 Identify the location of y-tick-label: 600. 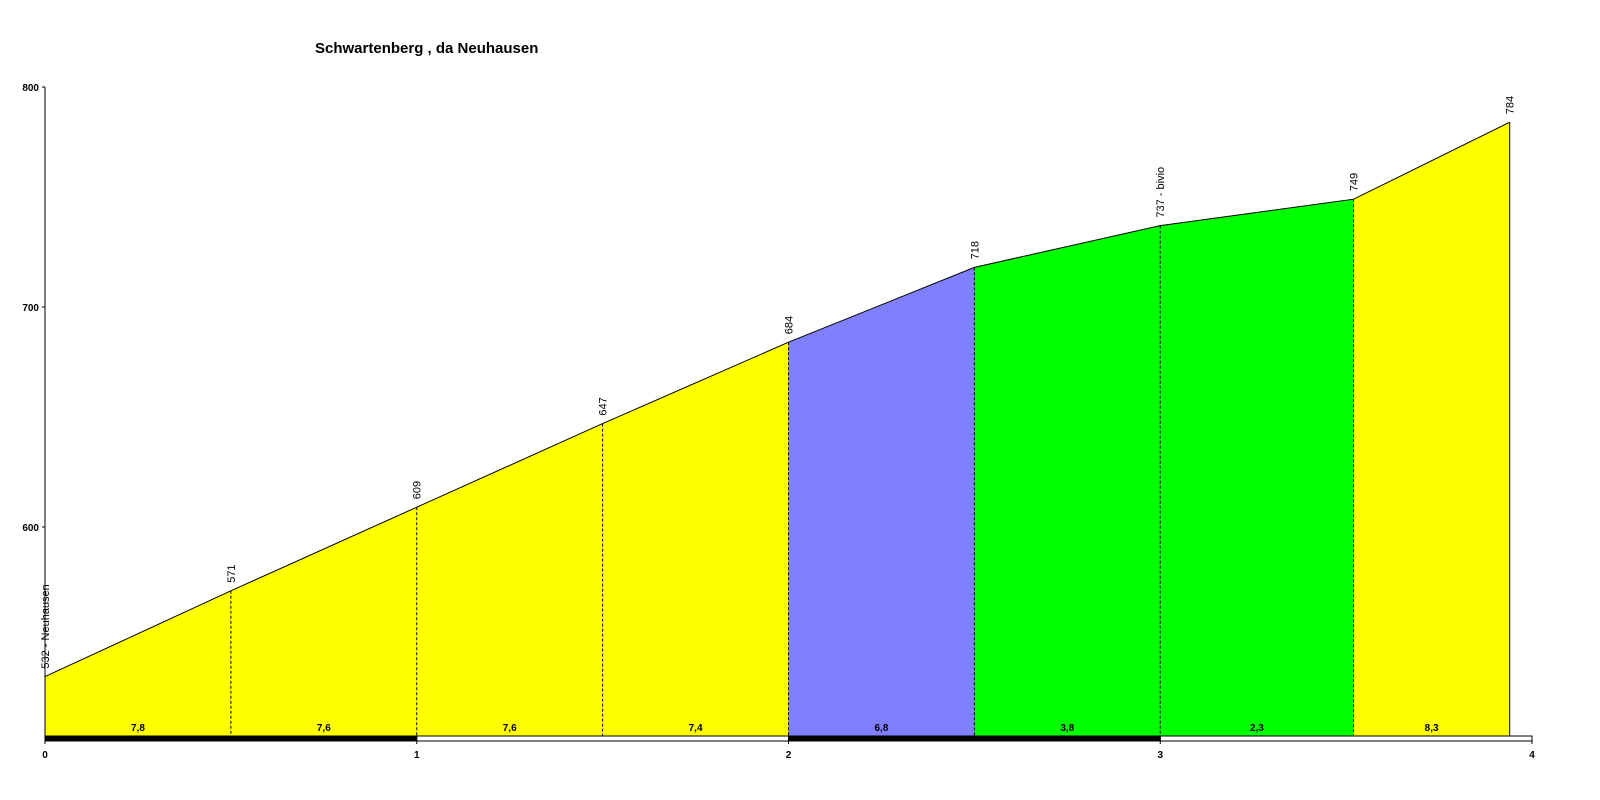
(30, 528).